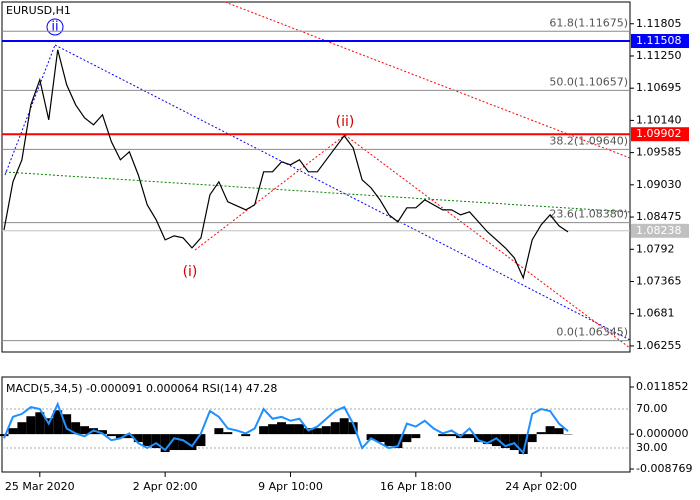 This screenshot has height=500, width=700. What do you see at coordinates (190, 272) in the screenshot?
I see `wave-label: (i)` at bounding box center [190, 272].